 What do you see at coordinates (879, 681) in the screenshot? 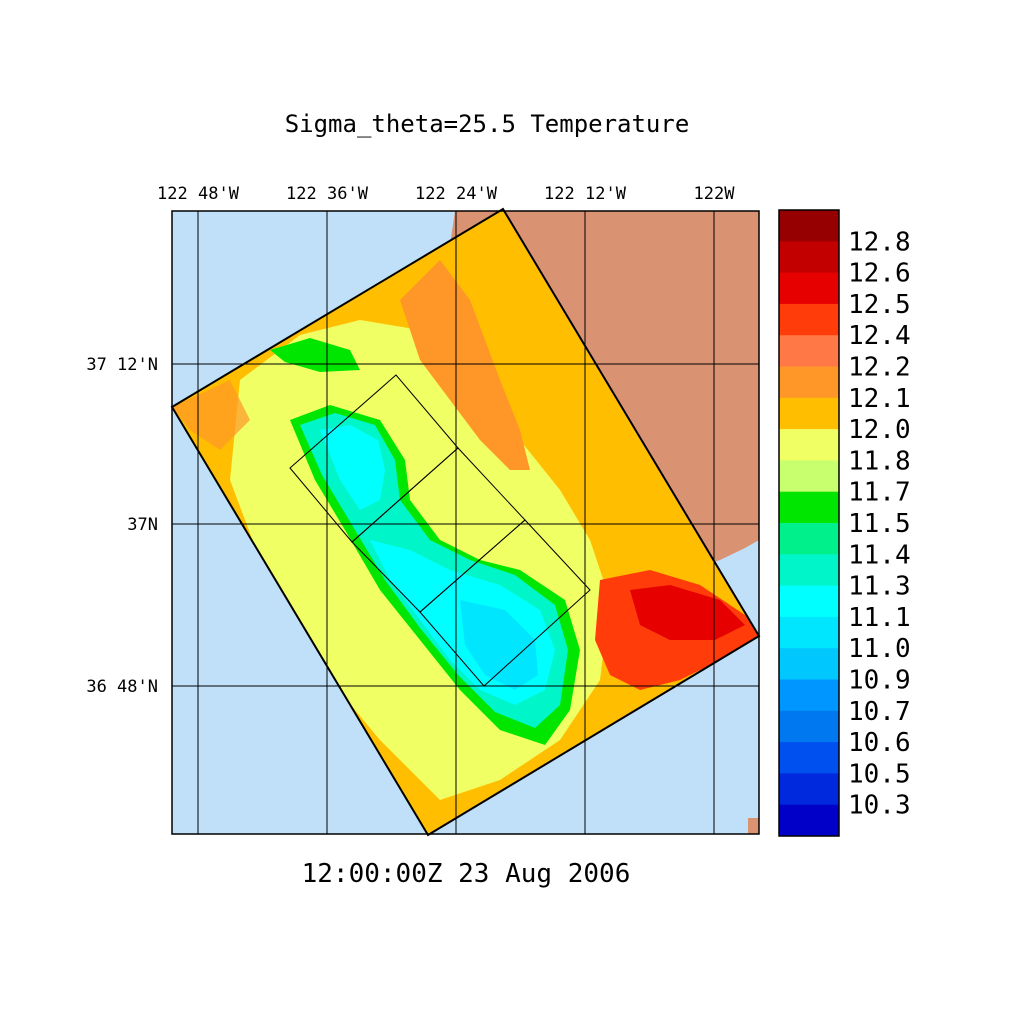
I see `colorbar-label: 10.9` at bounding box center [879, 681].